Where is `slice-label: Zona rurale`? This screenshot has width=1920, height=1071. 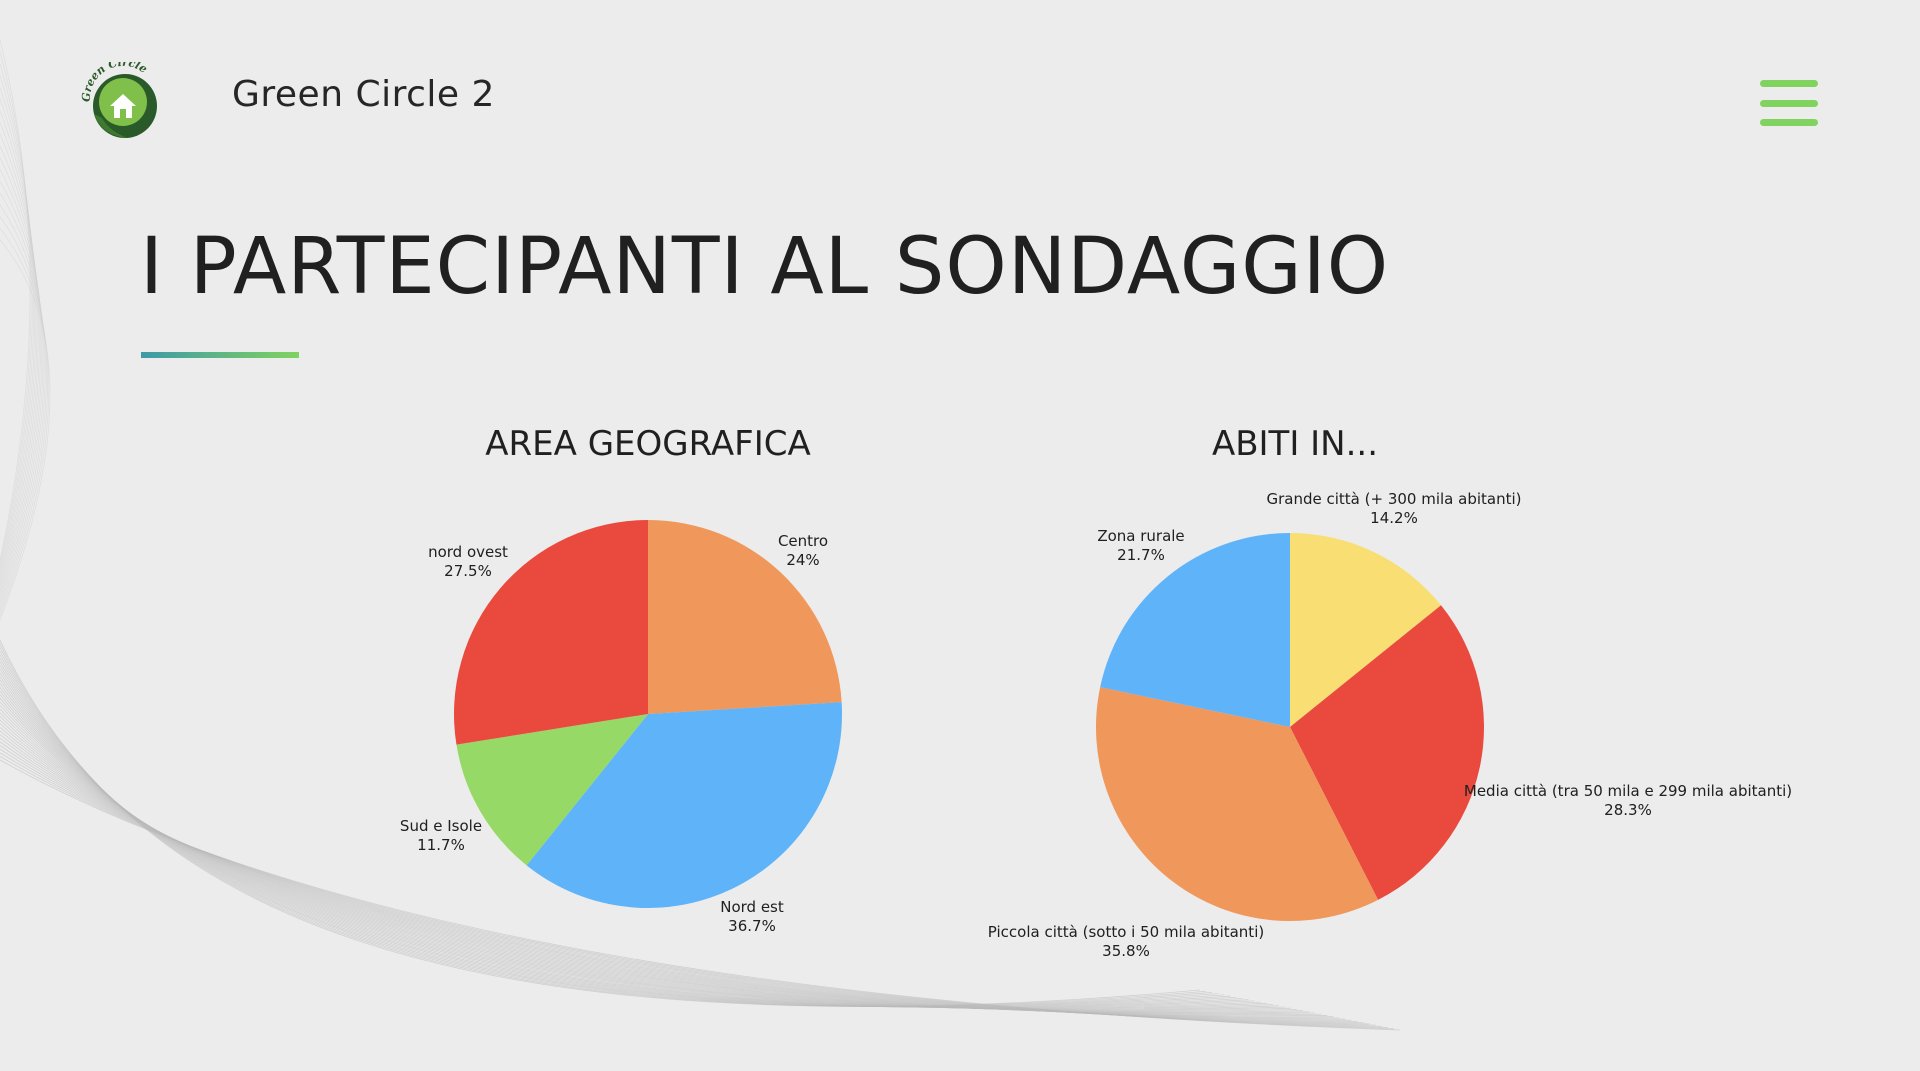 slice-label: Zona rurale is located at coordinates (1140, 536).